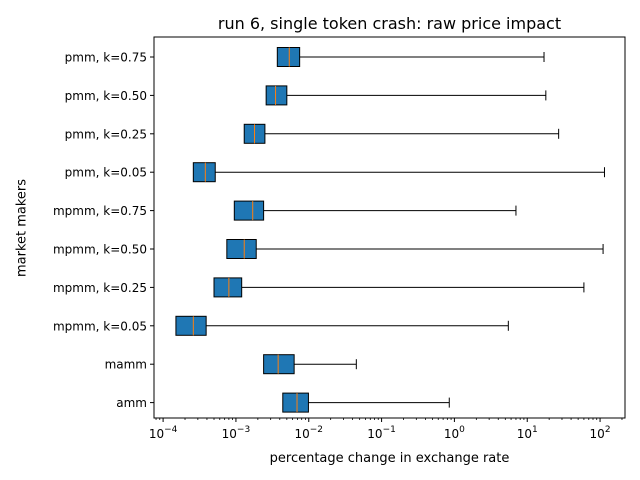  What do you see at coordinates (100, 211) in the screenshot?
I see `y-tick-label: mpmm, k=0.75` at bounding box center [100, 211].